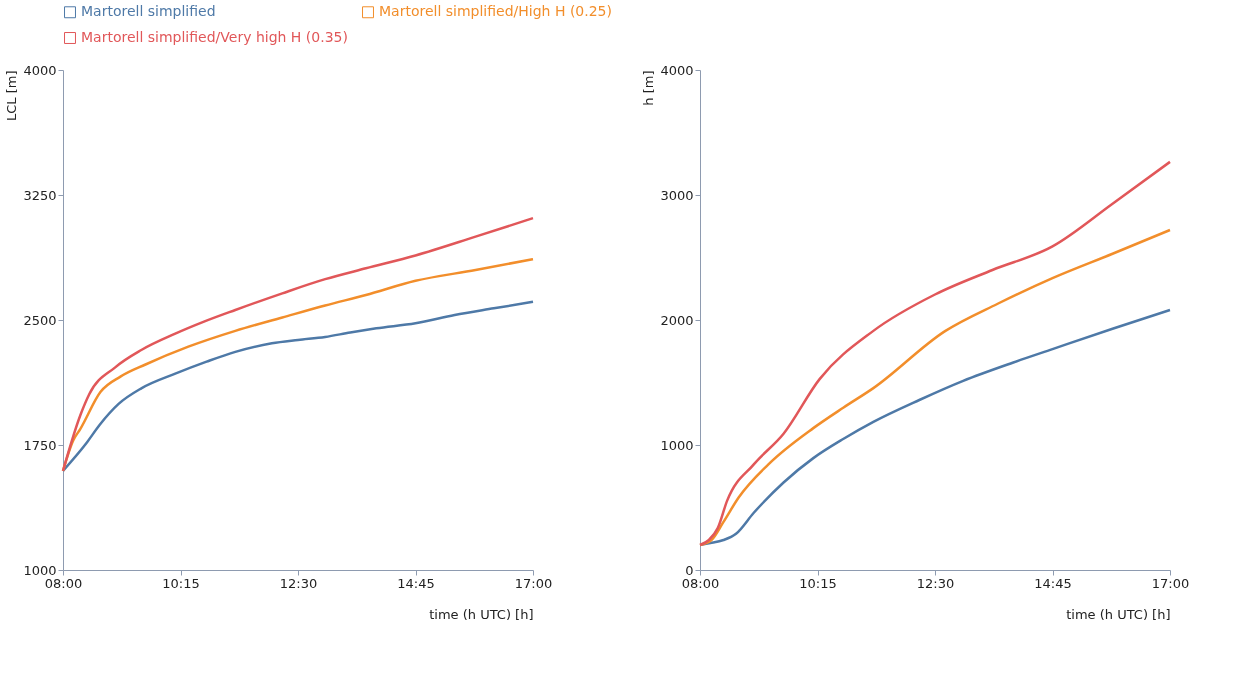  What do you see at coordinates (12, 96) in the screenshot?
I see `y-axis-title: LCL [m]` at bounding box center [12, 96].